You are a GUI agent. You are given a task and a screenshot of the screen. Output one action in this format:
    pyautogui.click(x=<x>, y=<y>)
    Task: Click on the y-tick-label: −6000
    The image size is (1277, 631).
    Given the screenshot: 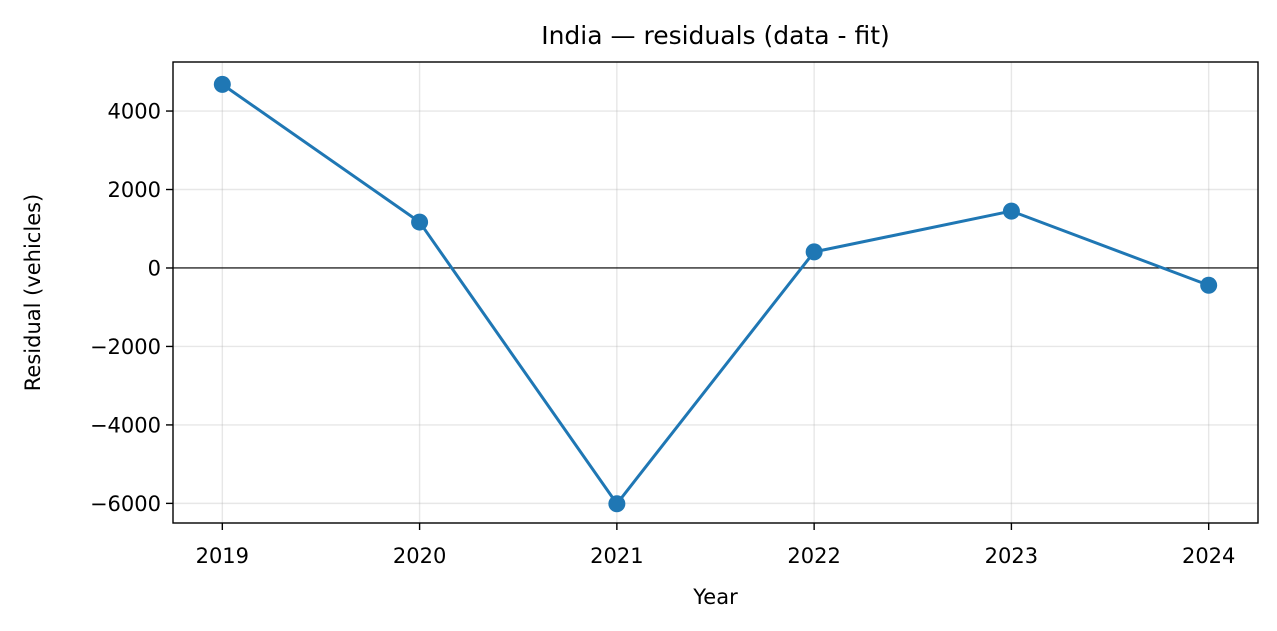 What is the action you would take?
    pyautogui.click(x=125, y=504)
    